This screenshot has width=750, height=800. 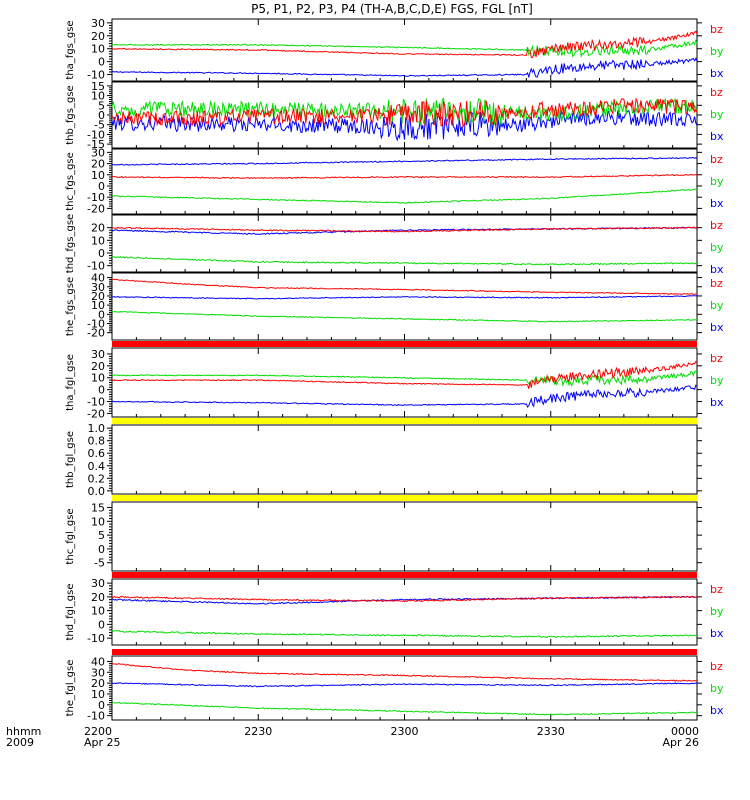 I want to click on panel-ylabel: the_fgs_gse, so click(x=70, y=306).